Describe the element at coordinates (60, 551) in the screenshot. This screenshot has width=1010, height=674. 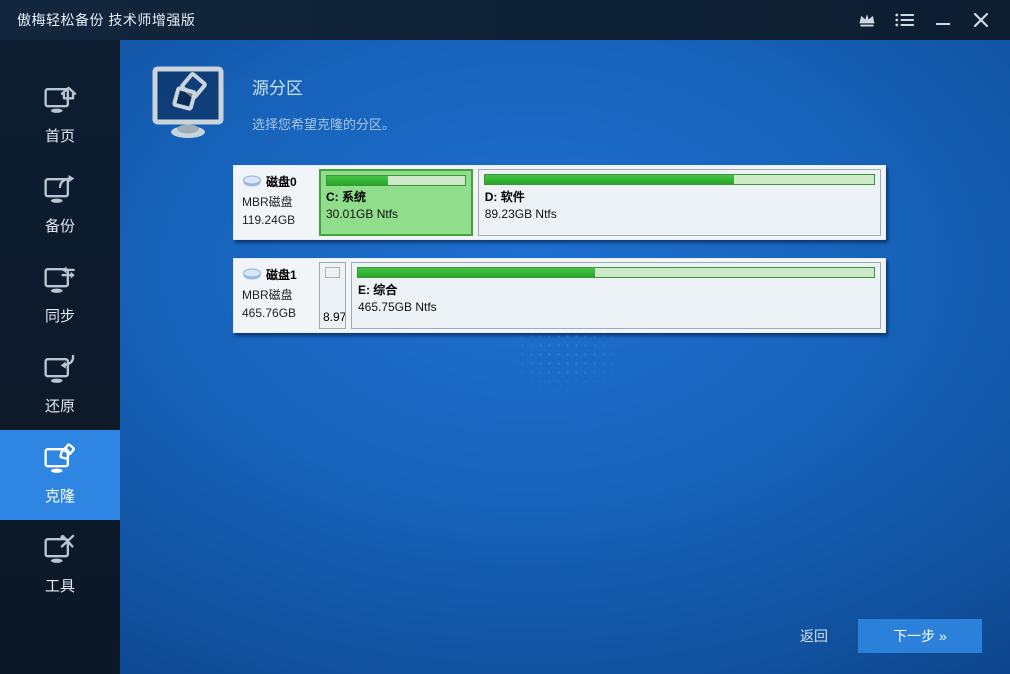
I see `monitor-tools-icon` at that location.